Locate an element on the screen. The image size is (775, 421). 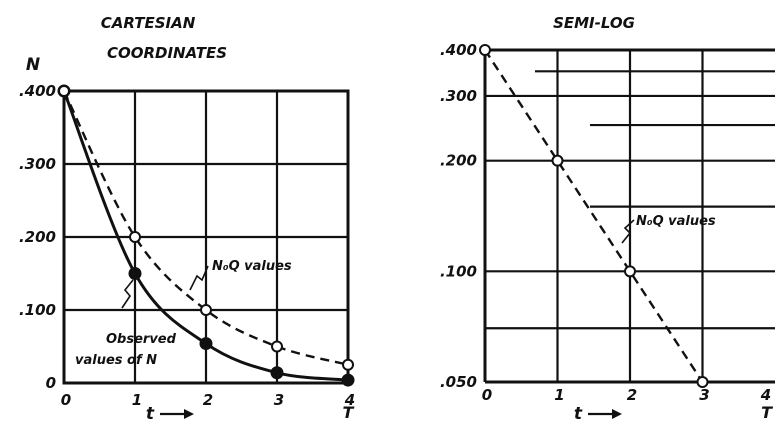
cartesian-noq-leader is located at coordinates (199, 278).